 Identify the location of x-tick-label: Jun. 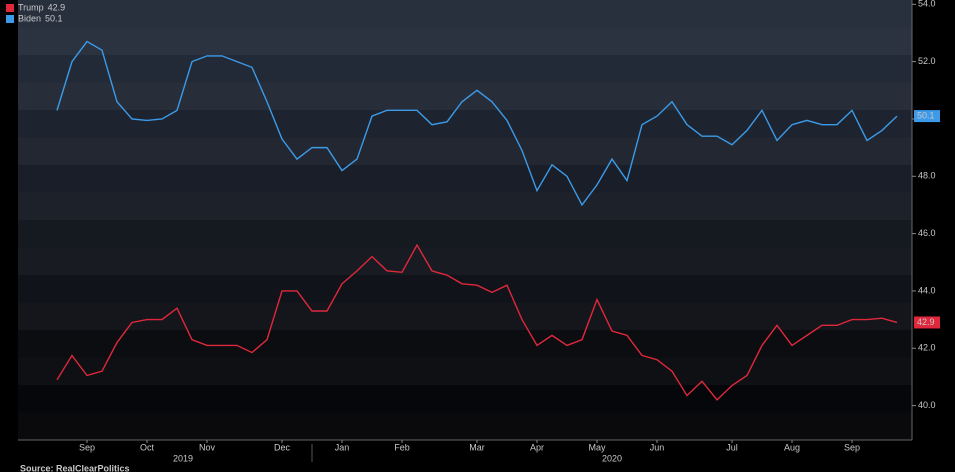
(657, 447).